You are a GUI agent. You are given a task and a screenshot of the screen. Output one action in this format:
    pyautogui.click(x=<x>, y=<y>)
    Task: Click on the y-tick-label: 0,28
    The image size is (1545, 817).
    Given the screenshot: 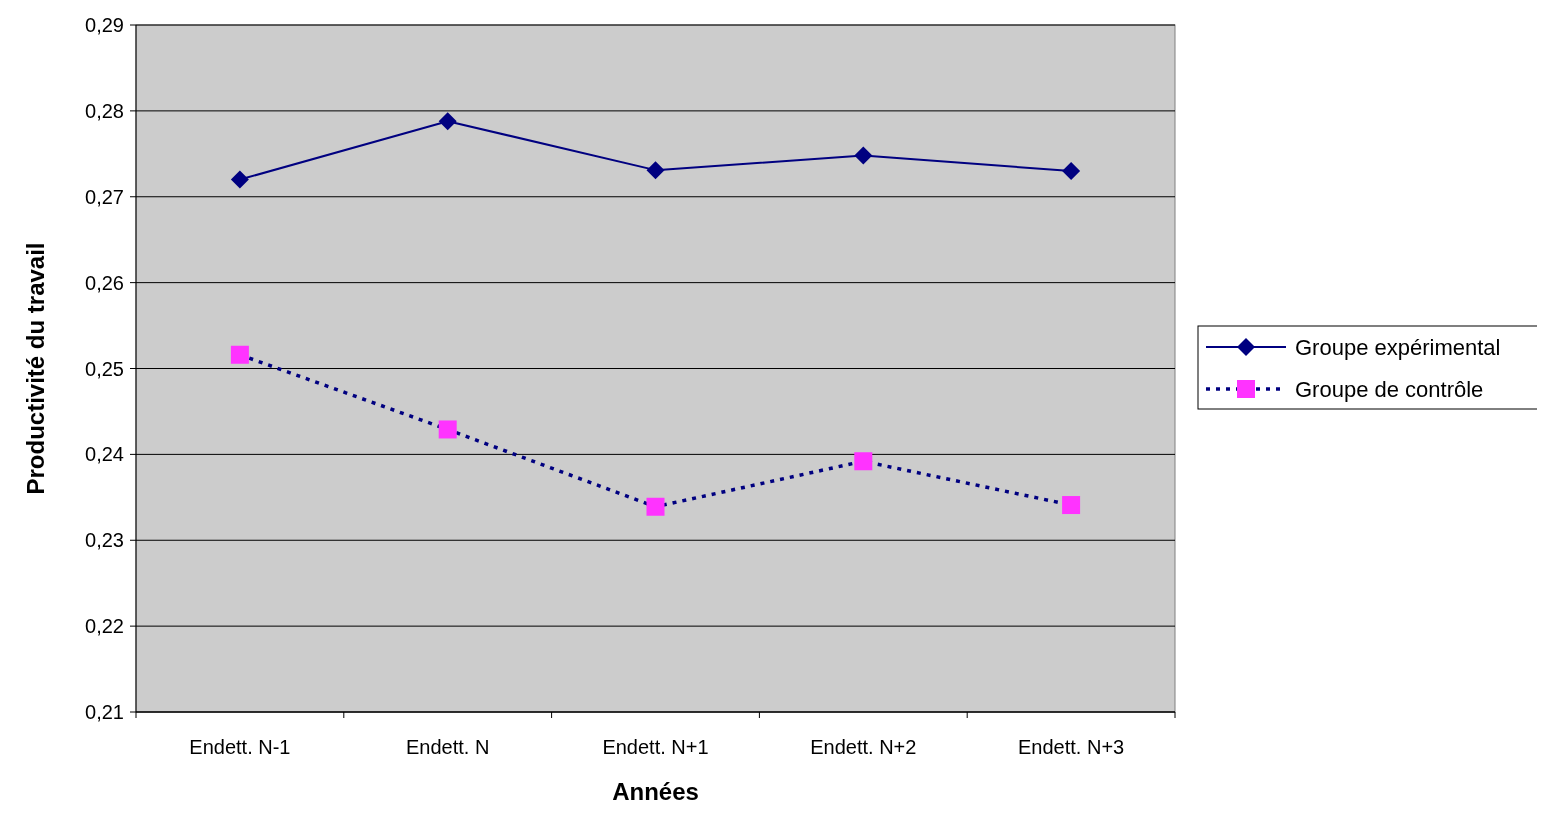 What is the action you would take?
    pyautogui.click(x=104, y=110)
    